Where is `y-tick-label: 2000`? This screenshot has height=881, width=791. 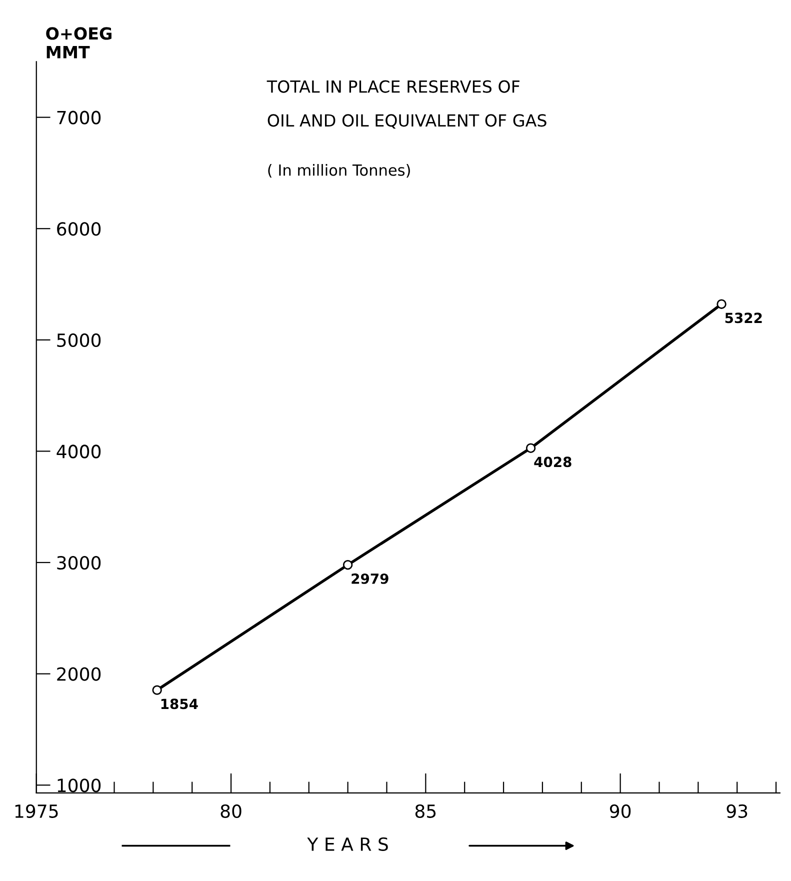
y-tick-label: 2000 is located at coordinates (79, 674).